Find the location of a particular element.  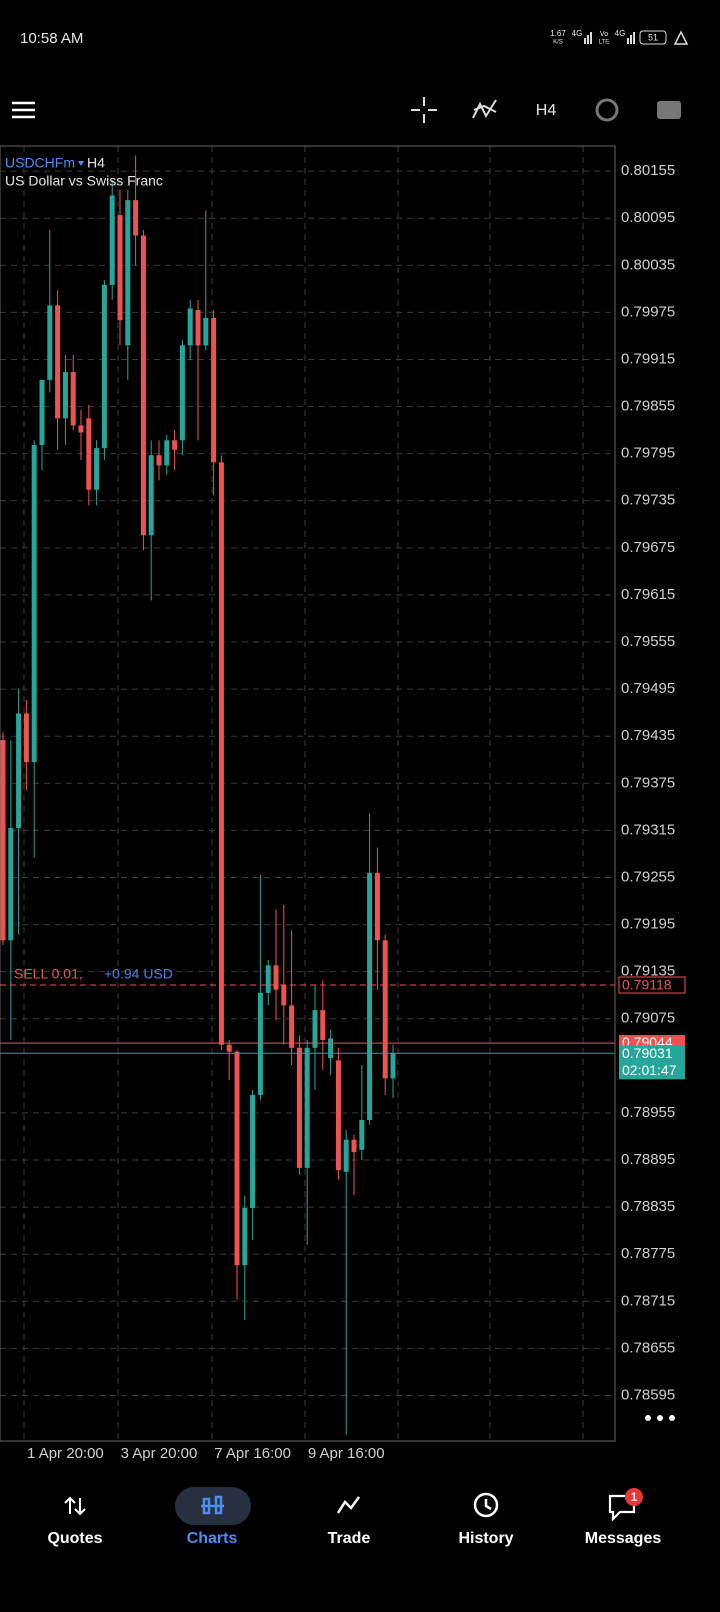

y-tick-label: 0.80095 is located at coordinates (648, 217).